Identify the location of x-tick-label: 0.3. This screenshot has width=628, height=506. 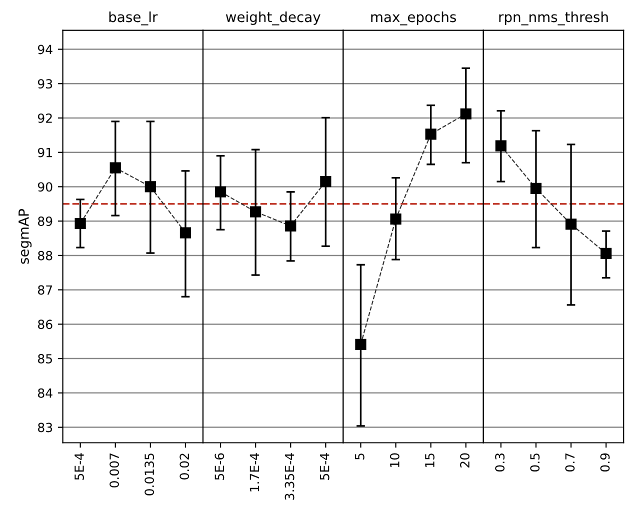
(500, 462).